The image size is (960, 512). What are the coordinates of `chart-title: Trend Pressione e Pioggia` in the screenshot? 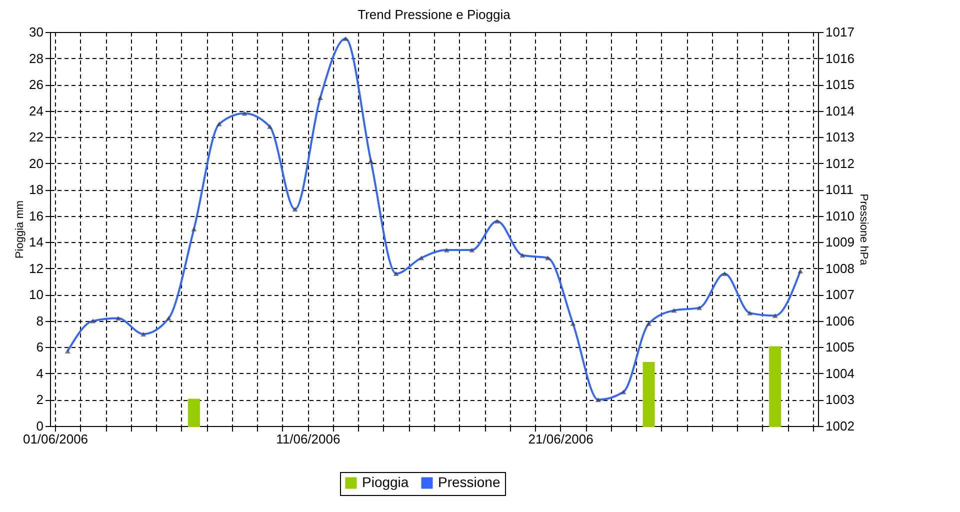 It's located at (435, 14).